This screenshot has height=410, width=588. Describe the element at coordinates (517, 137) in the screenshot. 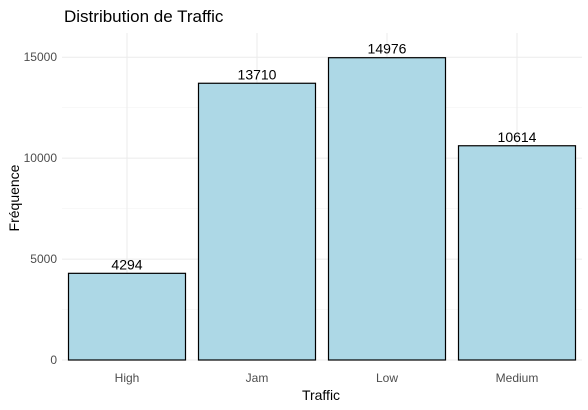

I see `data-label-medium: 10614` at that location.